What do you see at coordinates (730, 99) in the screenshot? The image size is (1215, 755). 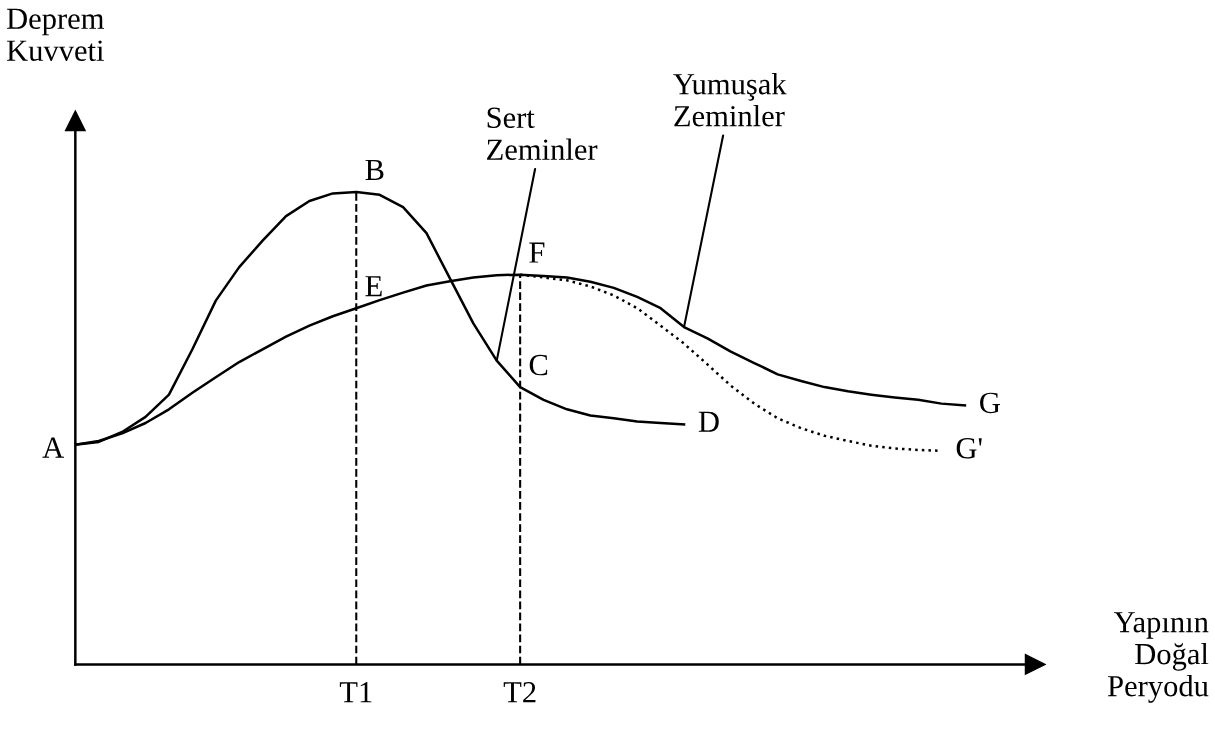 I see `text: Yumuşak Zeminler` at bounding box center [730, 99].